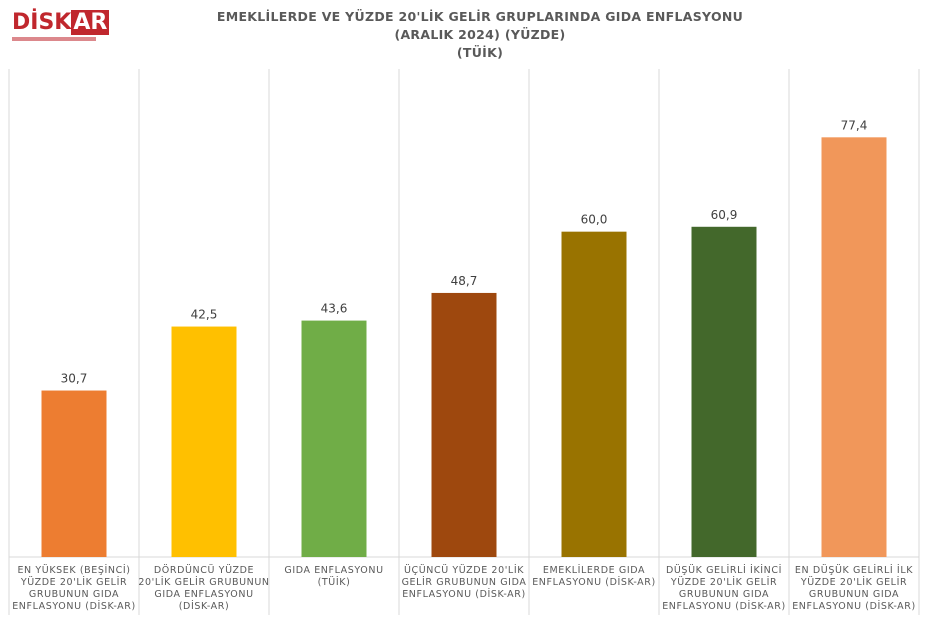 The image size is (929, 620). I want to click on data-label: 42,5, so click(204, 315).